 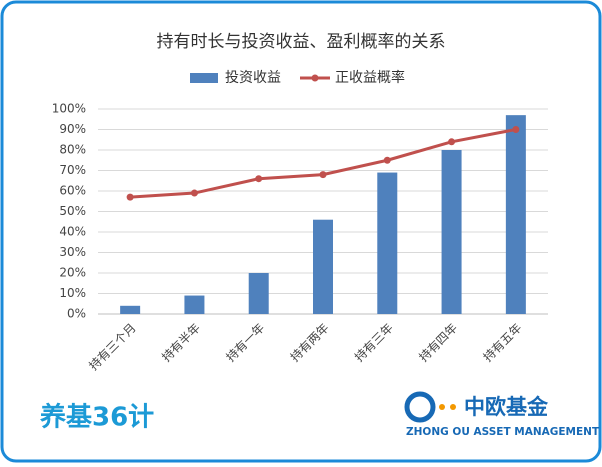 I want to click on y-tick-label: 30%, so click(x=72, y=252).